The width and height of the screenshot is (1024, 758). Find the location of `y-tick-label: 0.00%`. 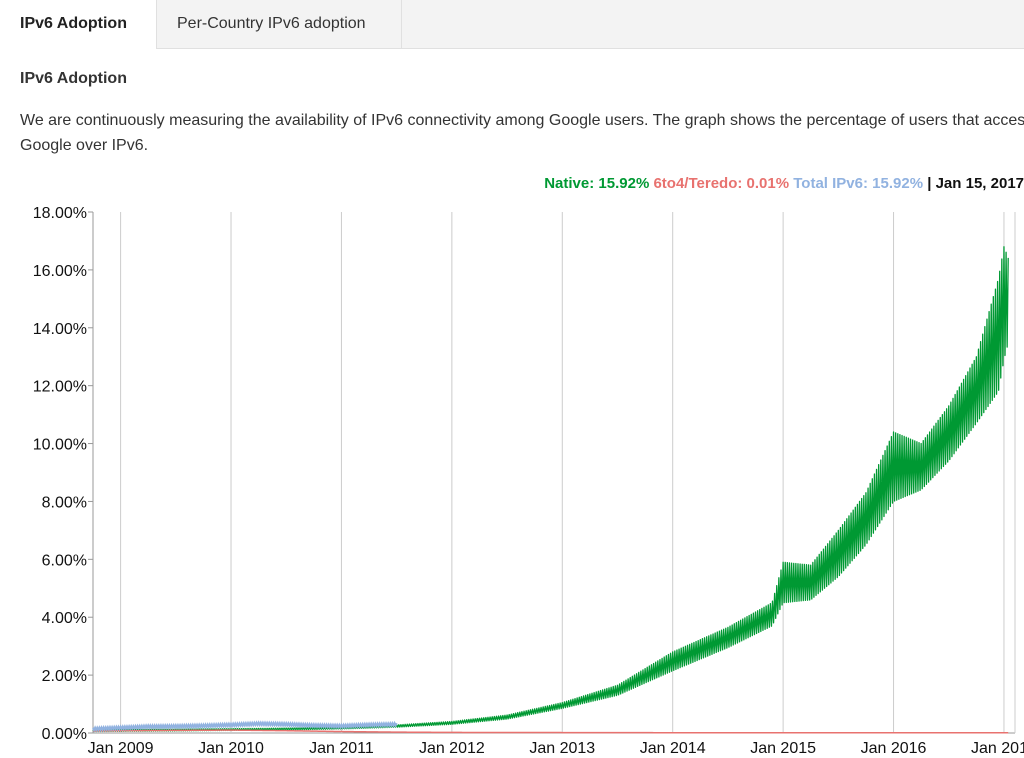

y-tick-label: 0.00% is located at coordinates (64, 734).